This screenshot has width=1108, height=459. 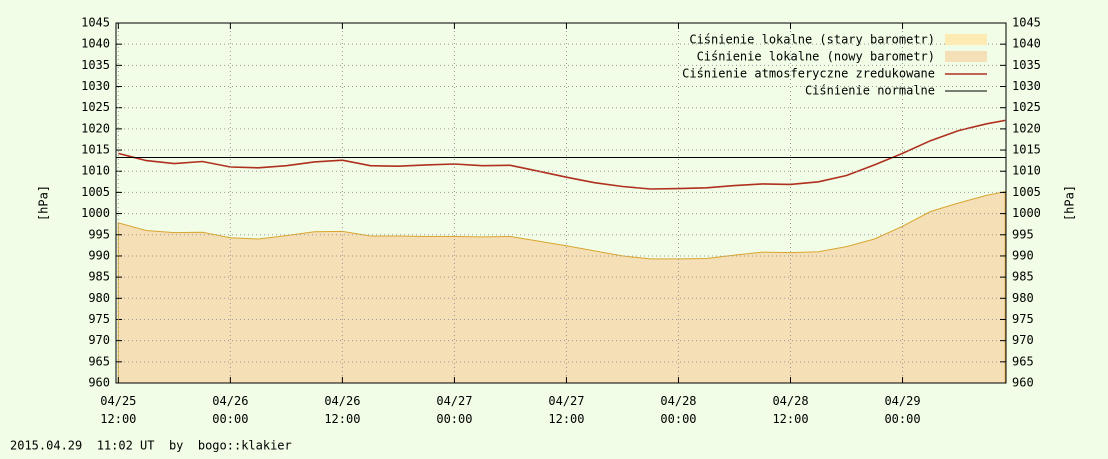 What do you see at coordinates (151, 446) in the screenshot?
I see `footer: 2015.04.29 11:02 UT by bogo::klakier` at bounding box center [151, 446].